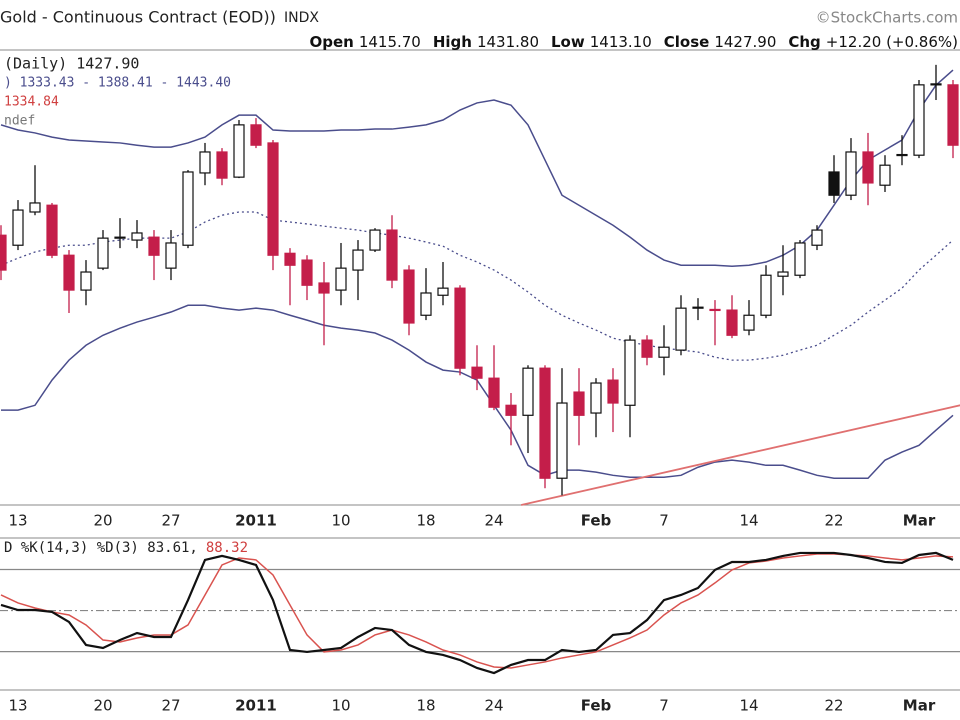  I want to click on legend-entry: D %K(14,3) %D(3) 83.61,, so click(101, 548).